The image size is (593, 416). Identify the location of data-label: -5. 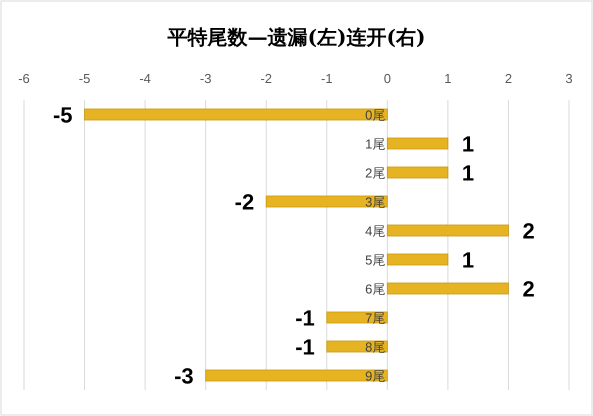
(62, 115).